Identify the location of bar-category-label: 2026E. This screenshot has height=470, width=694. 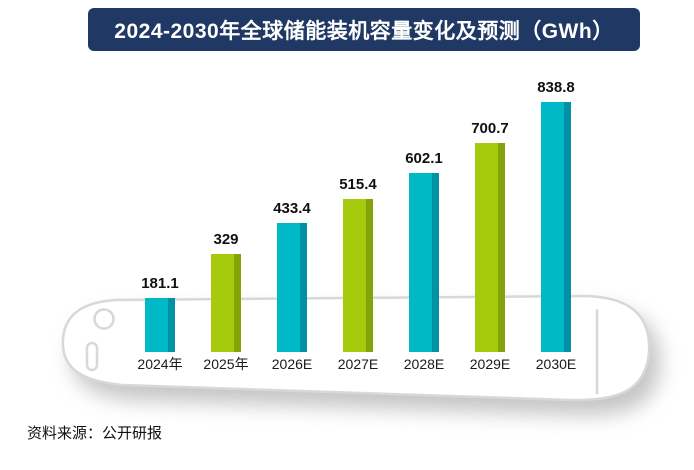
(292, 364).